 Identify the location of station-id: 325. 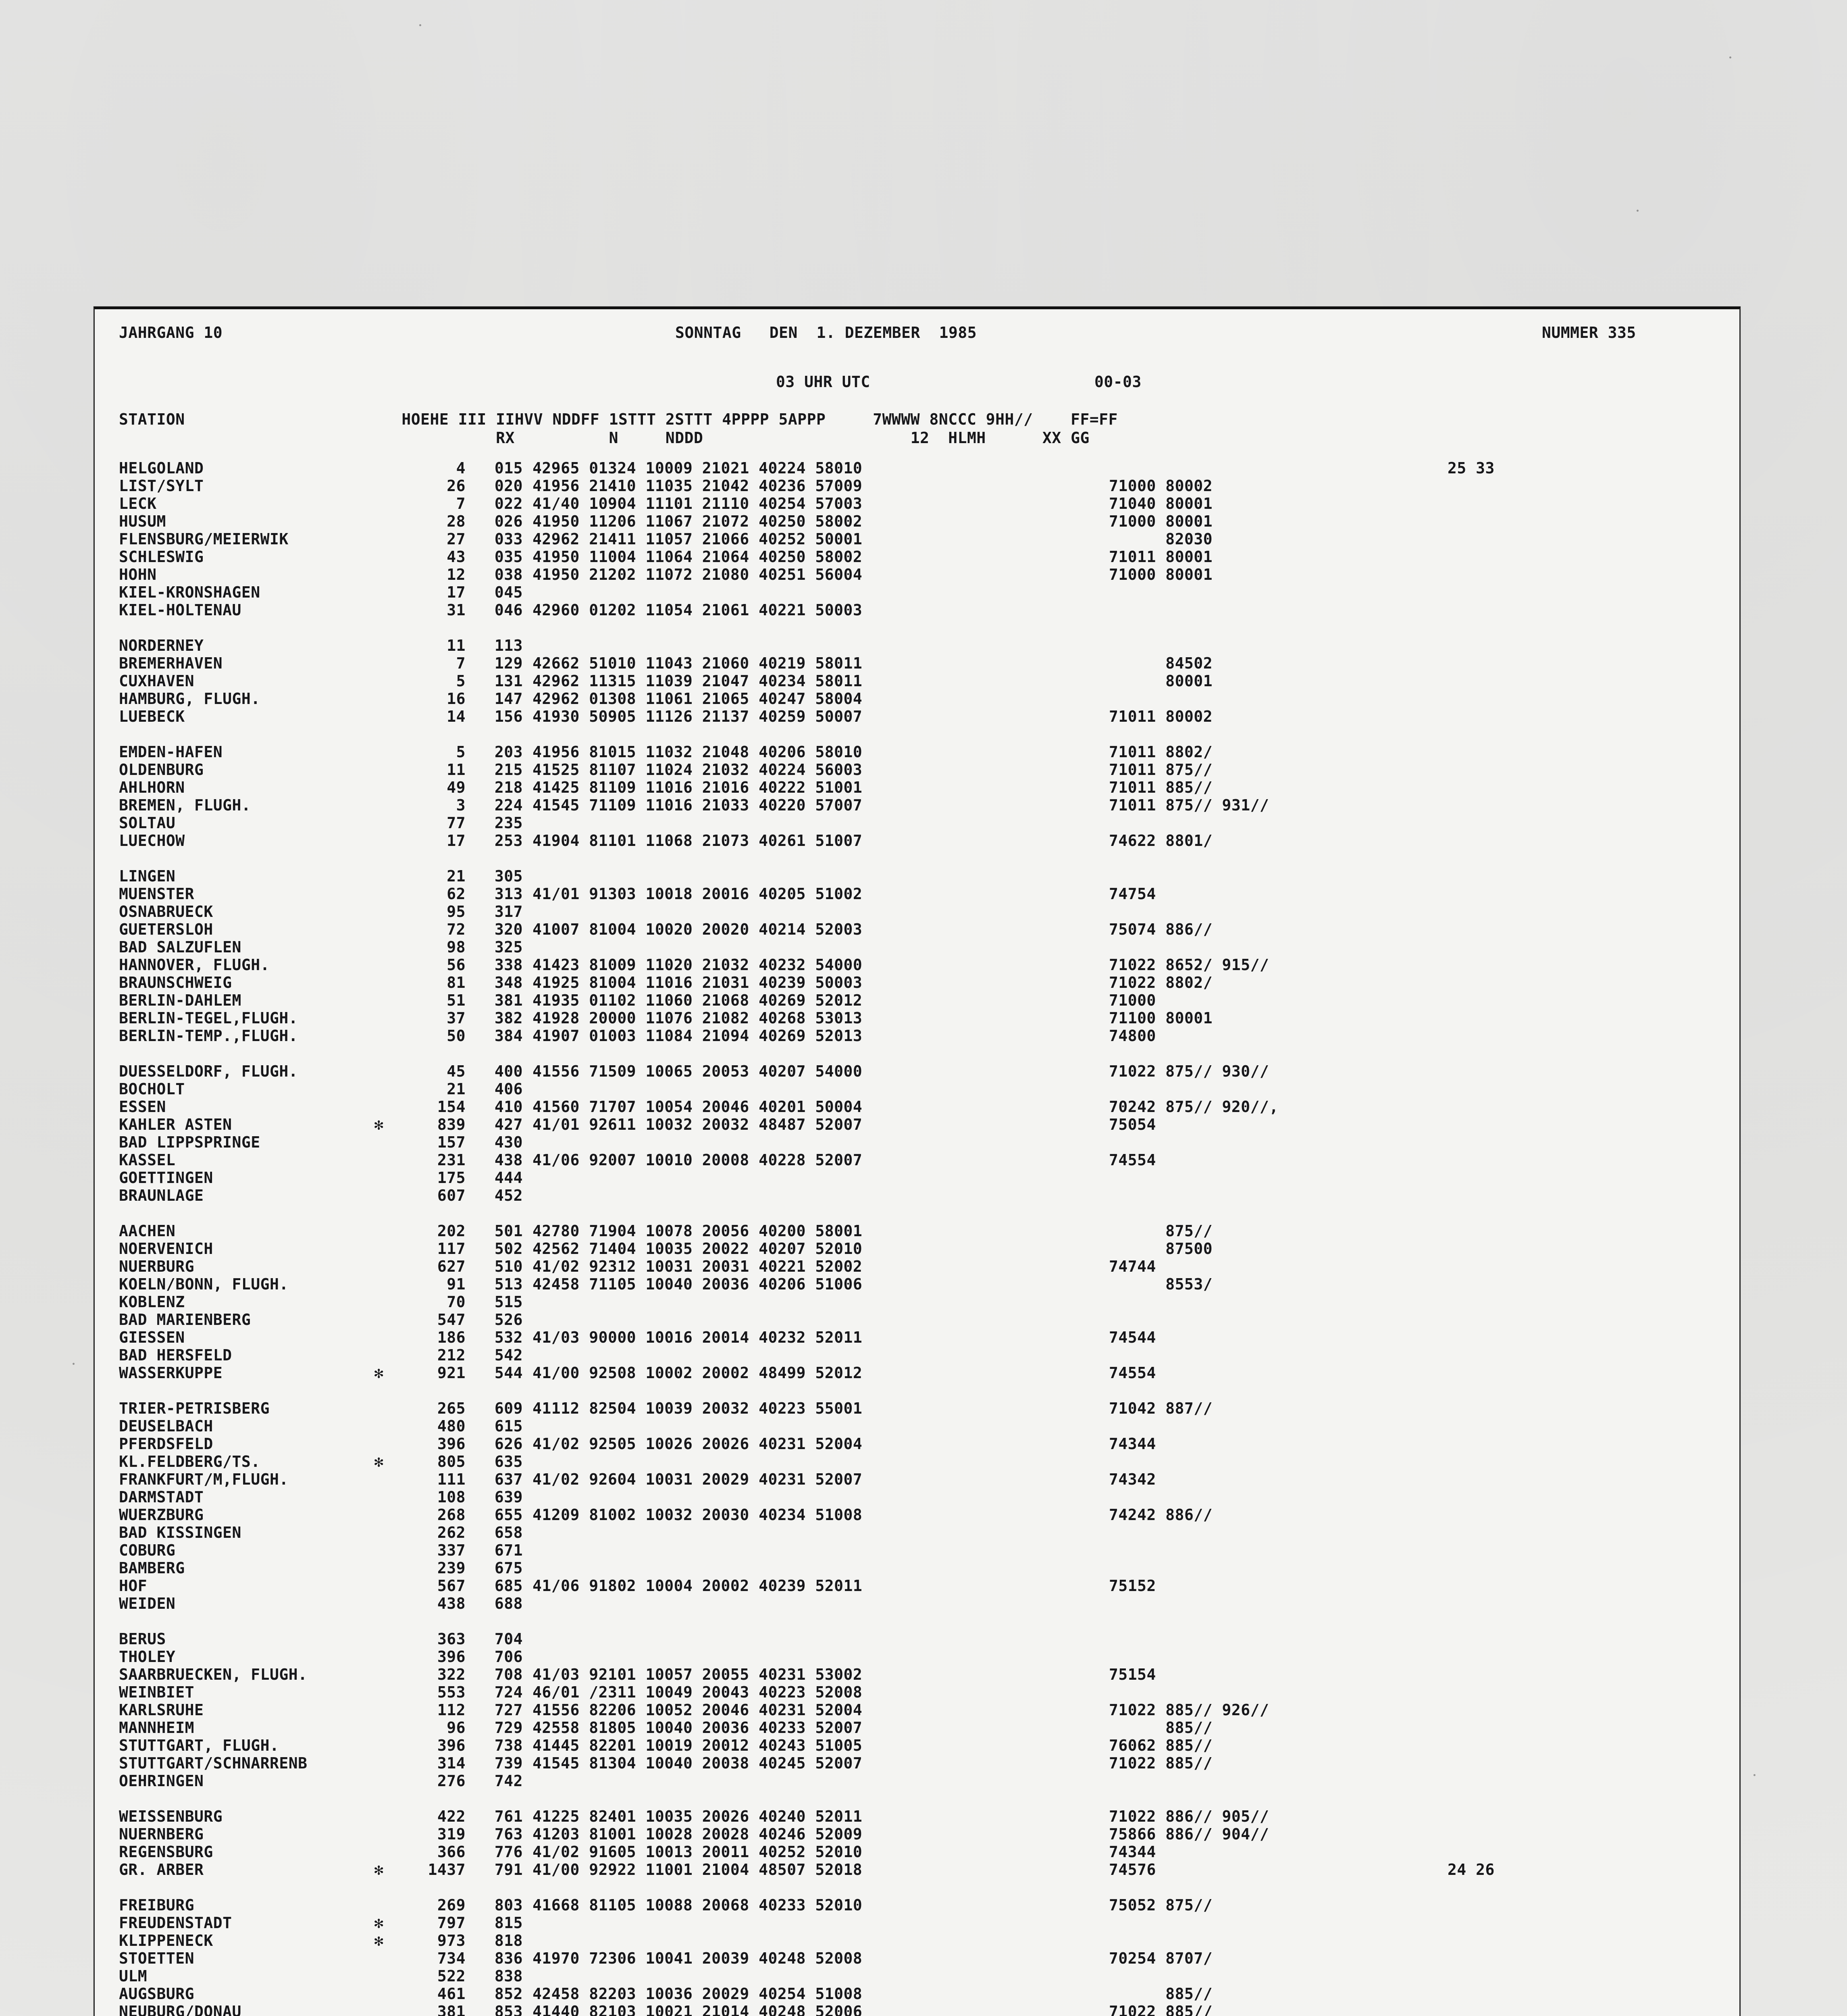
(509, 947).